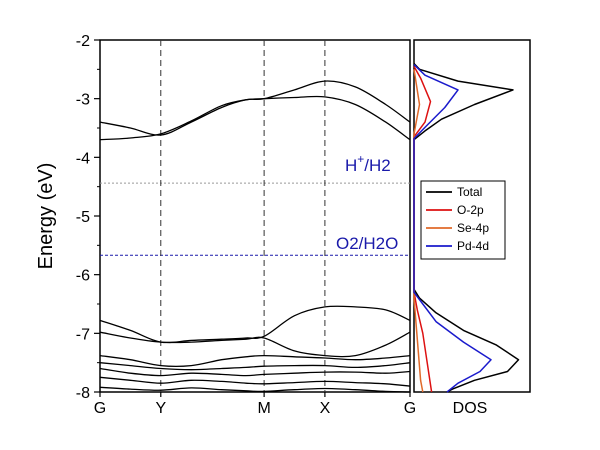 This screenshot has height=450, width=600. Describe the element at coordinates (83, 41) in the screenshot. I see `y-tick-label: -2` at that location.